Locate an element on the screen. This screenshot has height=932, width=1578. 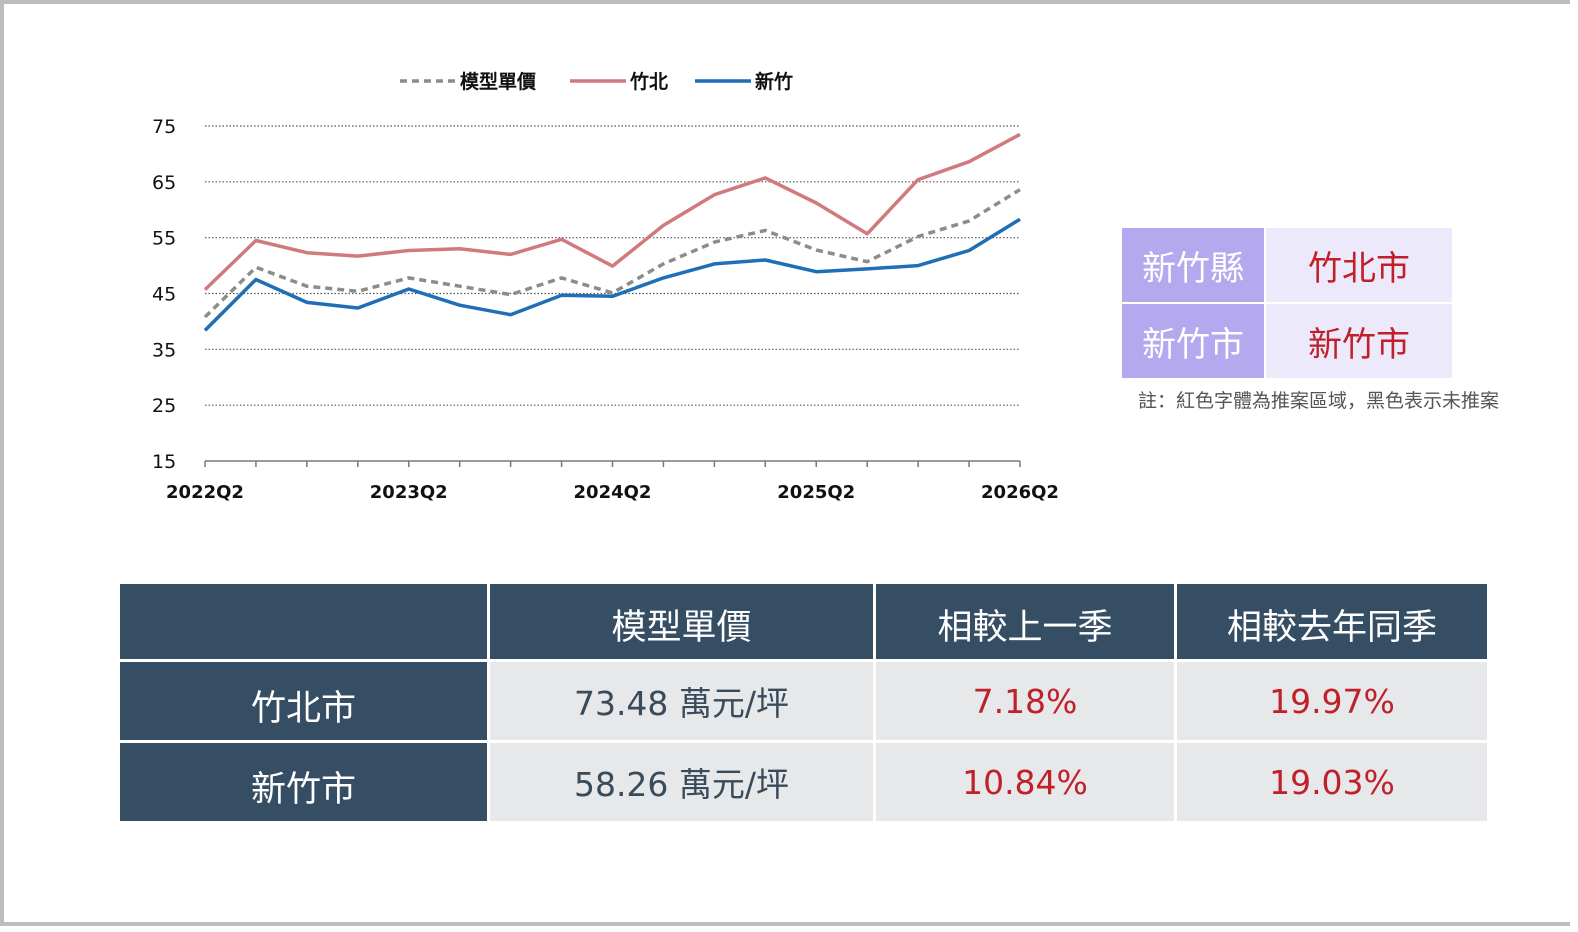
summary-header-yoy: 相較去年同季 is located at coordinates (1332, 621).